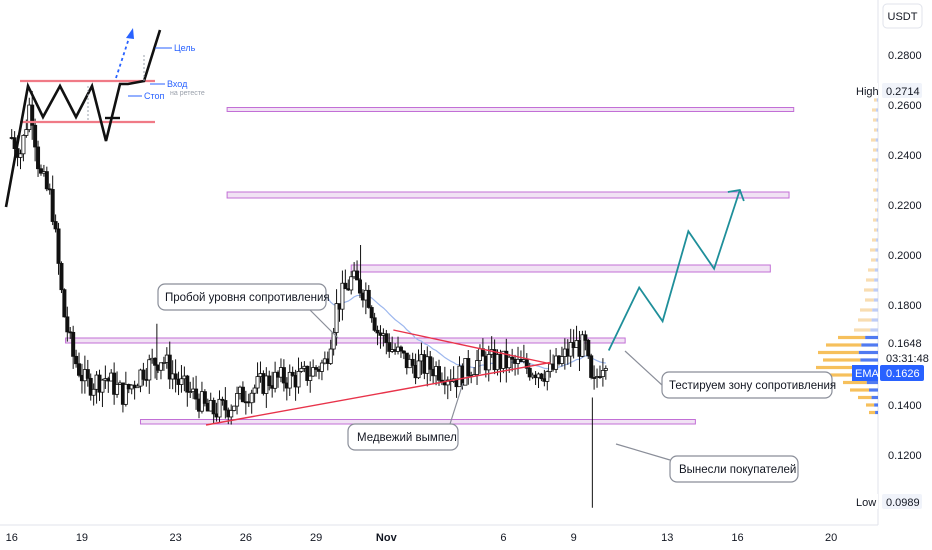 Image resolution: width=932 pixels, height=550 pixels. Describe the element at coordinates (737, 470) in the screenshot. I see `annotation-text: Вынесли покупателей` at that location.